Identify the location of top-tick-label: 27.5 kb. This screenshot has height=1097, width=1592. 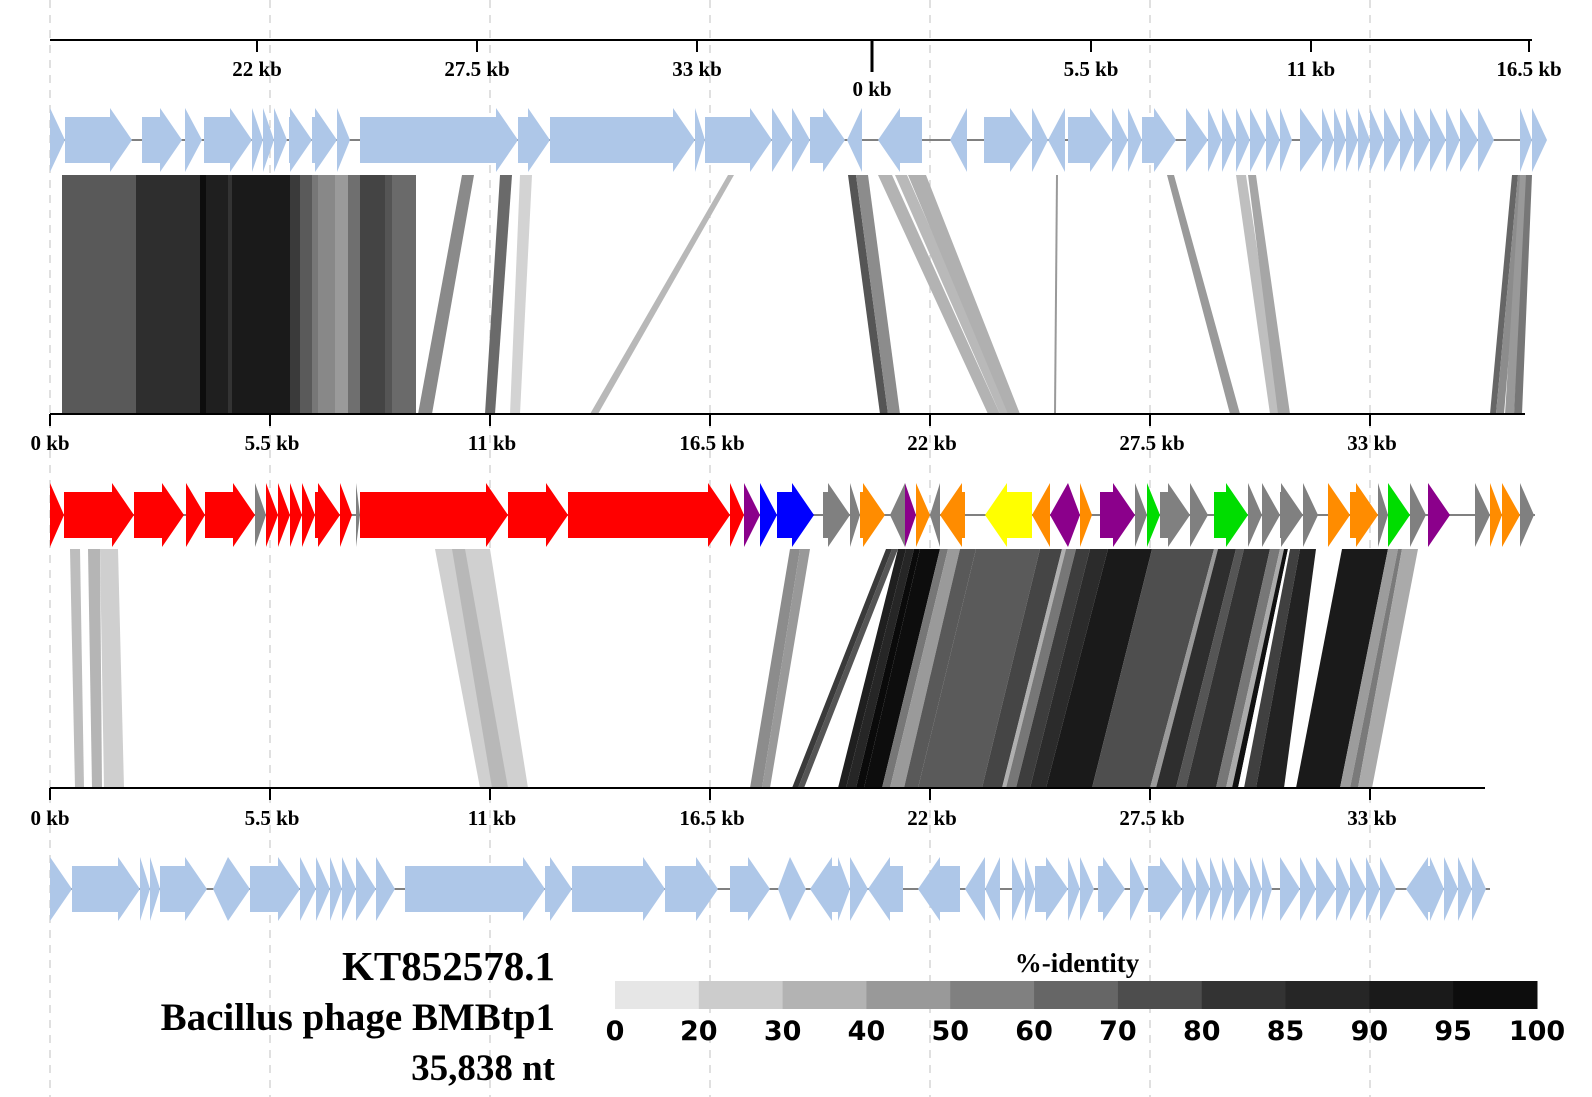
(476, 69).